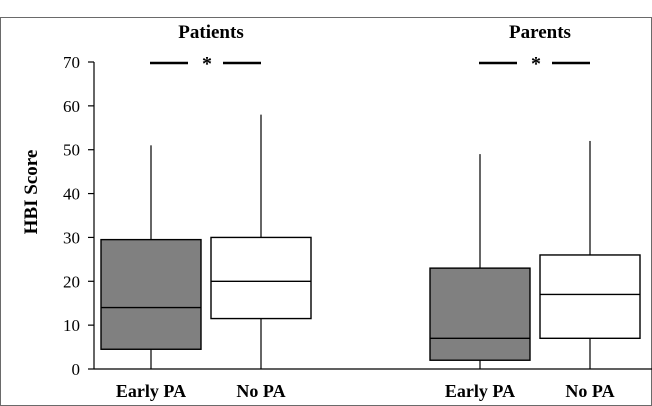 The width and height of the screenshot is (652, 406). Describe the element at coordinates (31, 192) in the screenshot. I see `y-axis-label: HBI Score` at that location.